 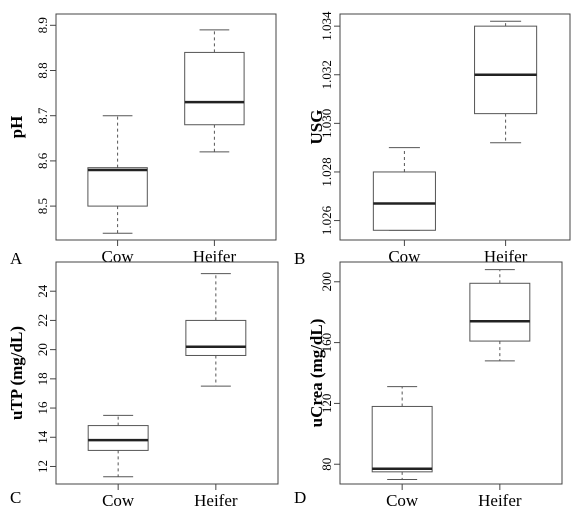 What do you see at coordinates (326, 123) in the screenshot?
I see `panel-b-ytick-label-2: 1.030` at bounding box center [326, 123].